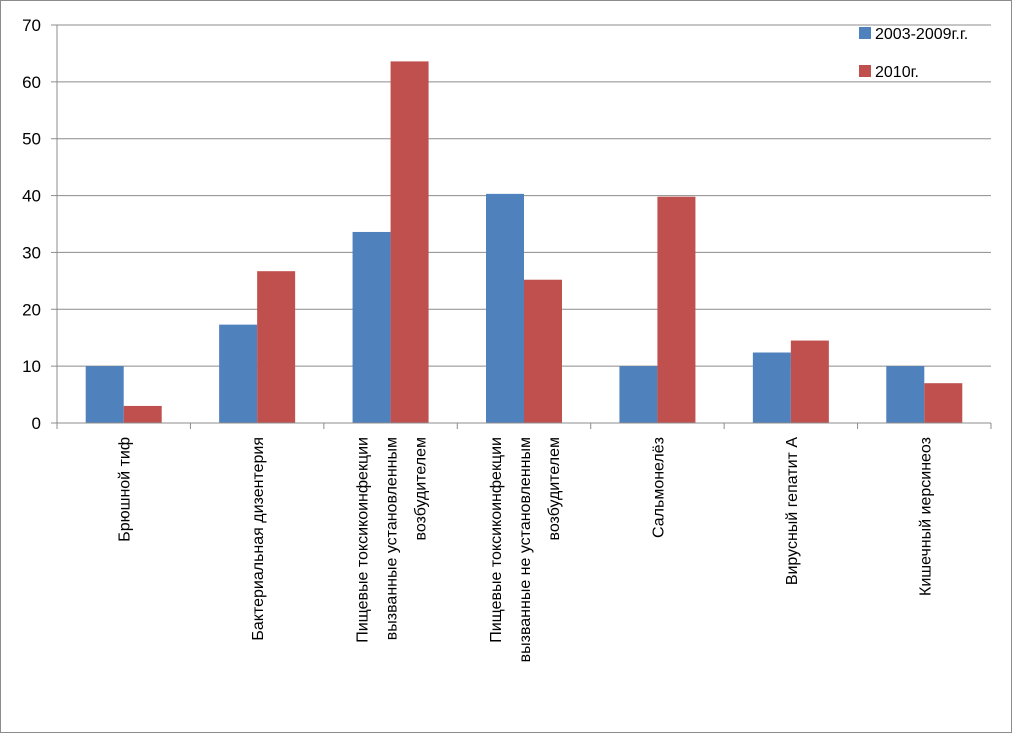 Image resolution: width=1012 pixels, height=733 pixels. I want to click on bar-series0-cat2, so click(371, 327).